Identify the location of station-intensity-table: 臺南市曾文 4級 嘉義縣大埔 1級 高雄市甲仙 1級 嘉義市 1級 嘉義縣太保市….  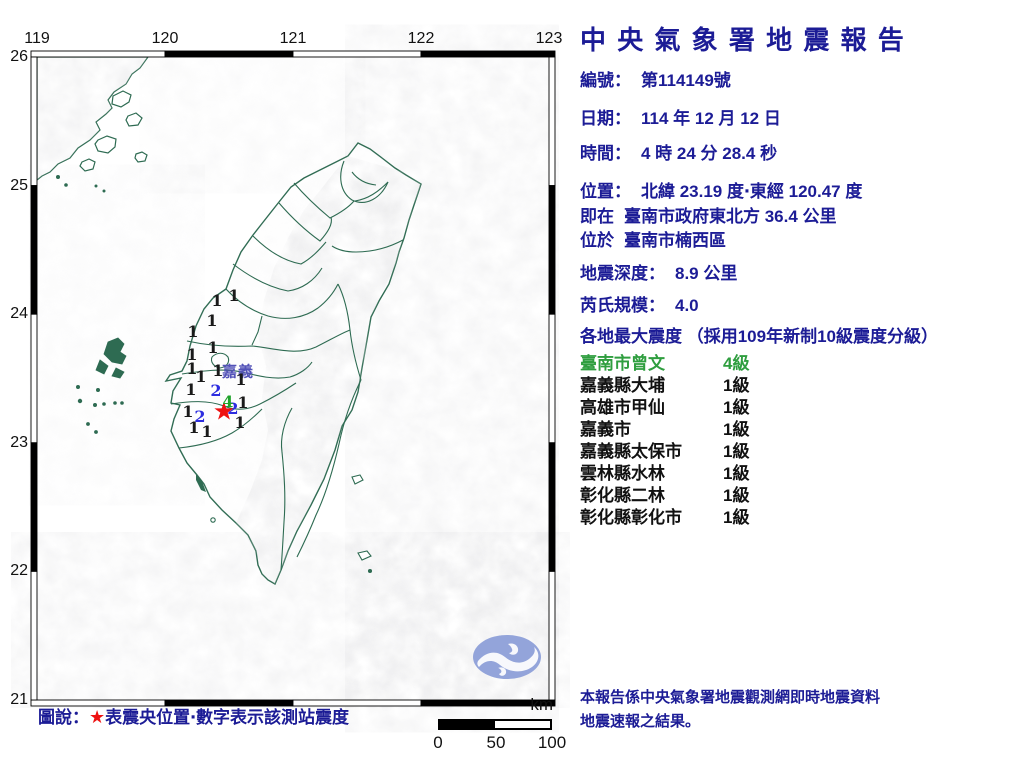
(700, 438).